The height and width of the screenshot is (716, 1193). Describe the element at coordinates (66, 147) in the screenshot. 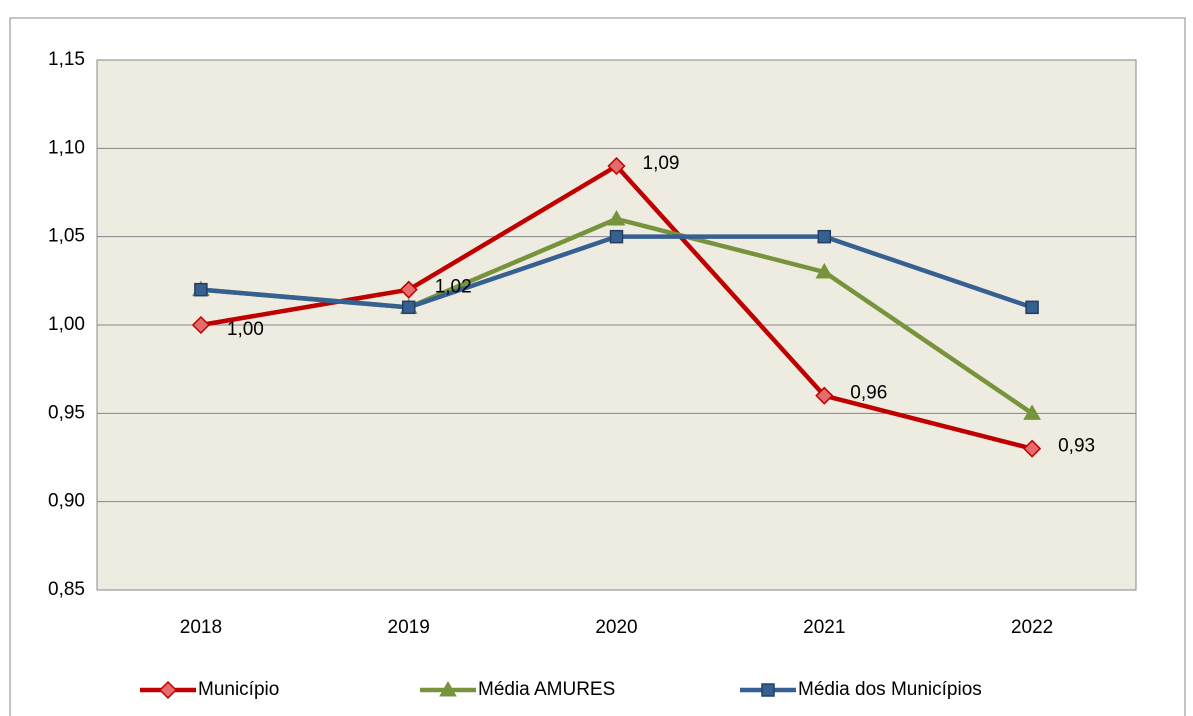

I see `y-tick-label: 1,10` at that location.